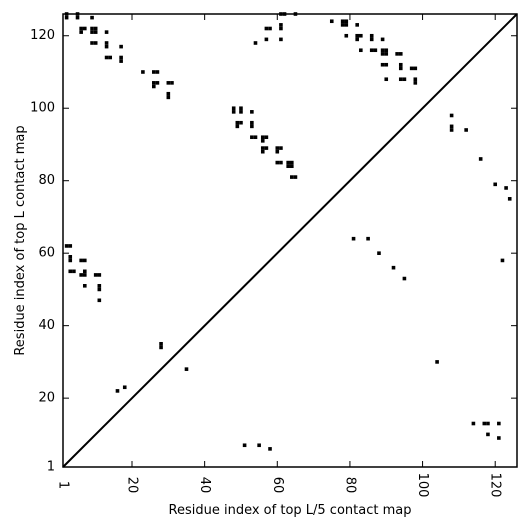  What do you see at coordinates (20, 240) in the screenshot?
I see `y-axis-label: Residue index of top L contact map` at bounding box center [20, 240].